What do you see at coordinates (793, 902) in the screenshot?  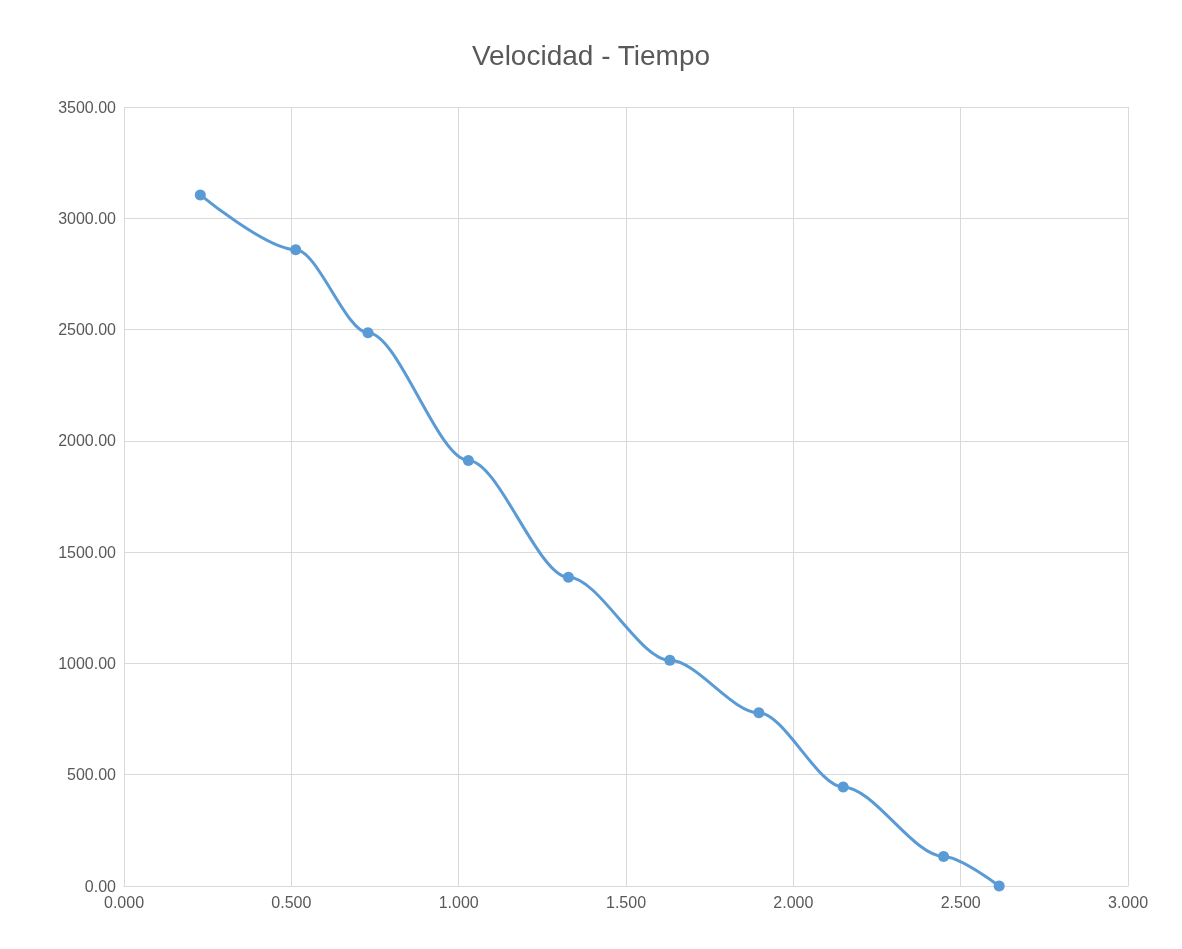 I see `x-tick-label: 2.000` at bounding box center [793, 902].